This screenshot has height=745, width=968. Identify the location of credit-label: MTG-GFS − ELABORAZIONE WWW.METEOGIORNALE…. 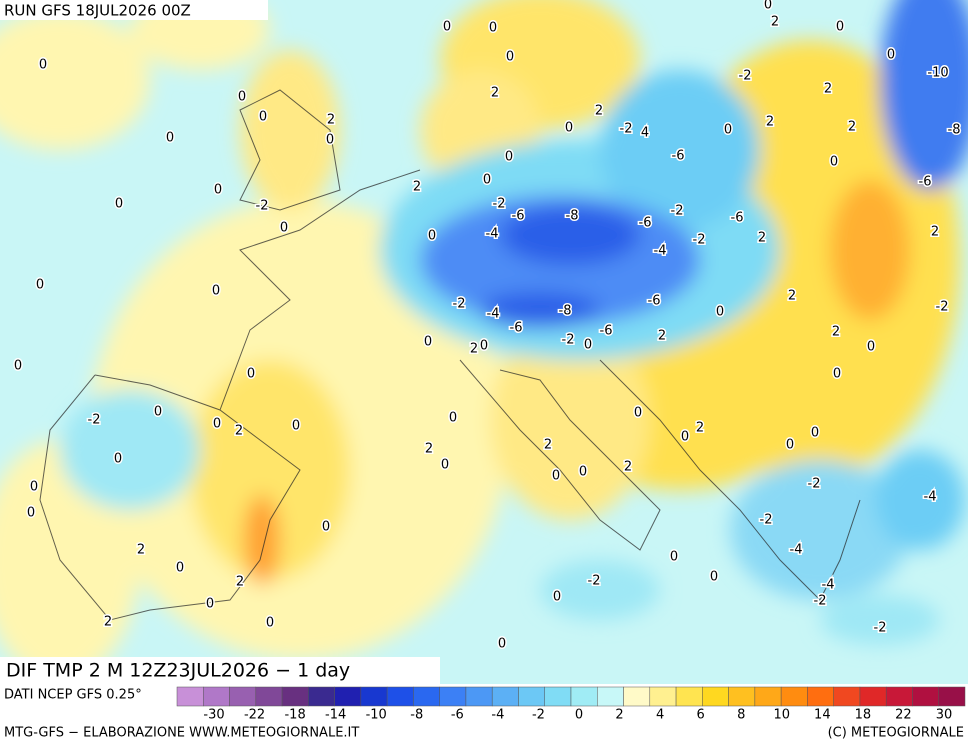
(181, 733).